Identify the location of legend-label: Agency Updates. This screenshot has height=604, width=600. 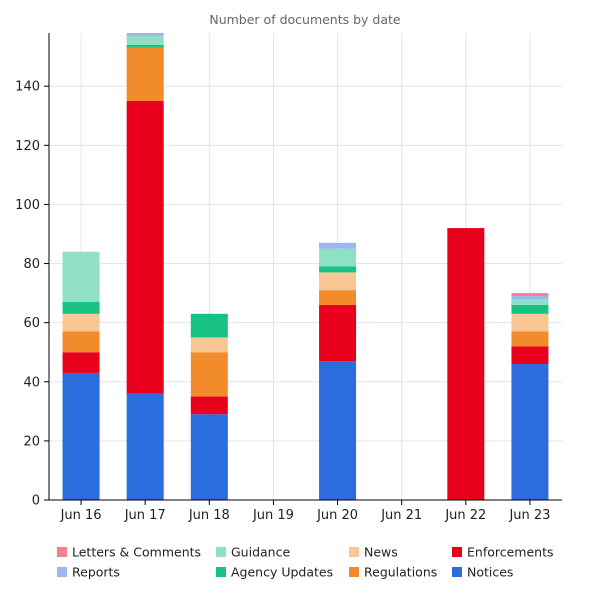
(282, 572).